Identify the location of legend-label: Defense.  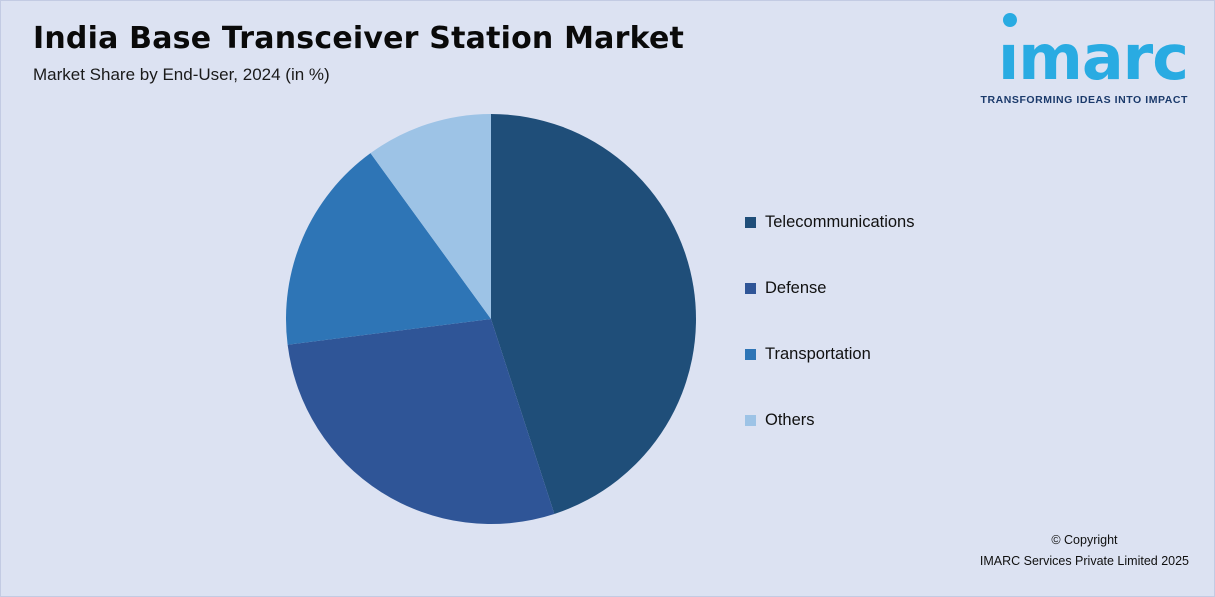
(796, 288).